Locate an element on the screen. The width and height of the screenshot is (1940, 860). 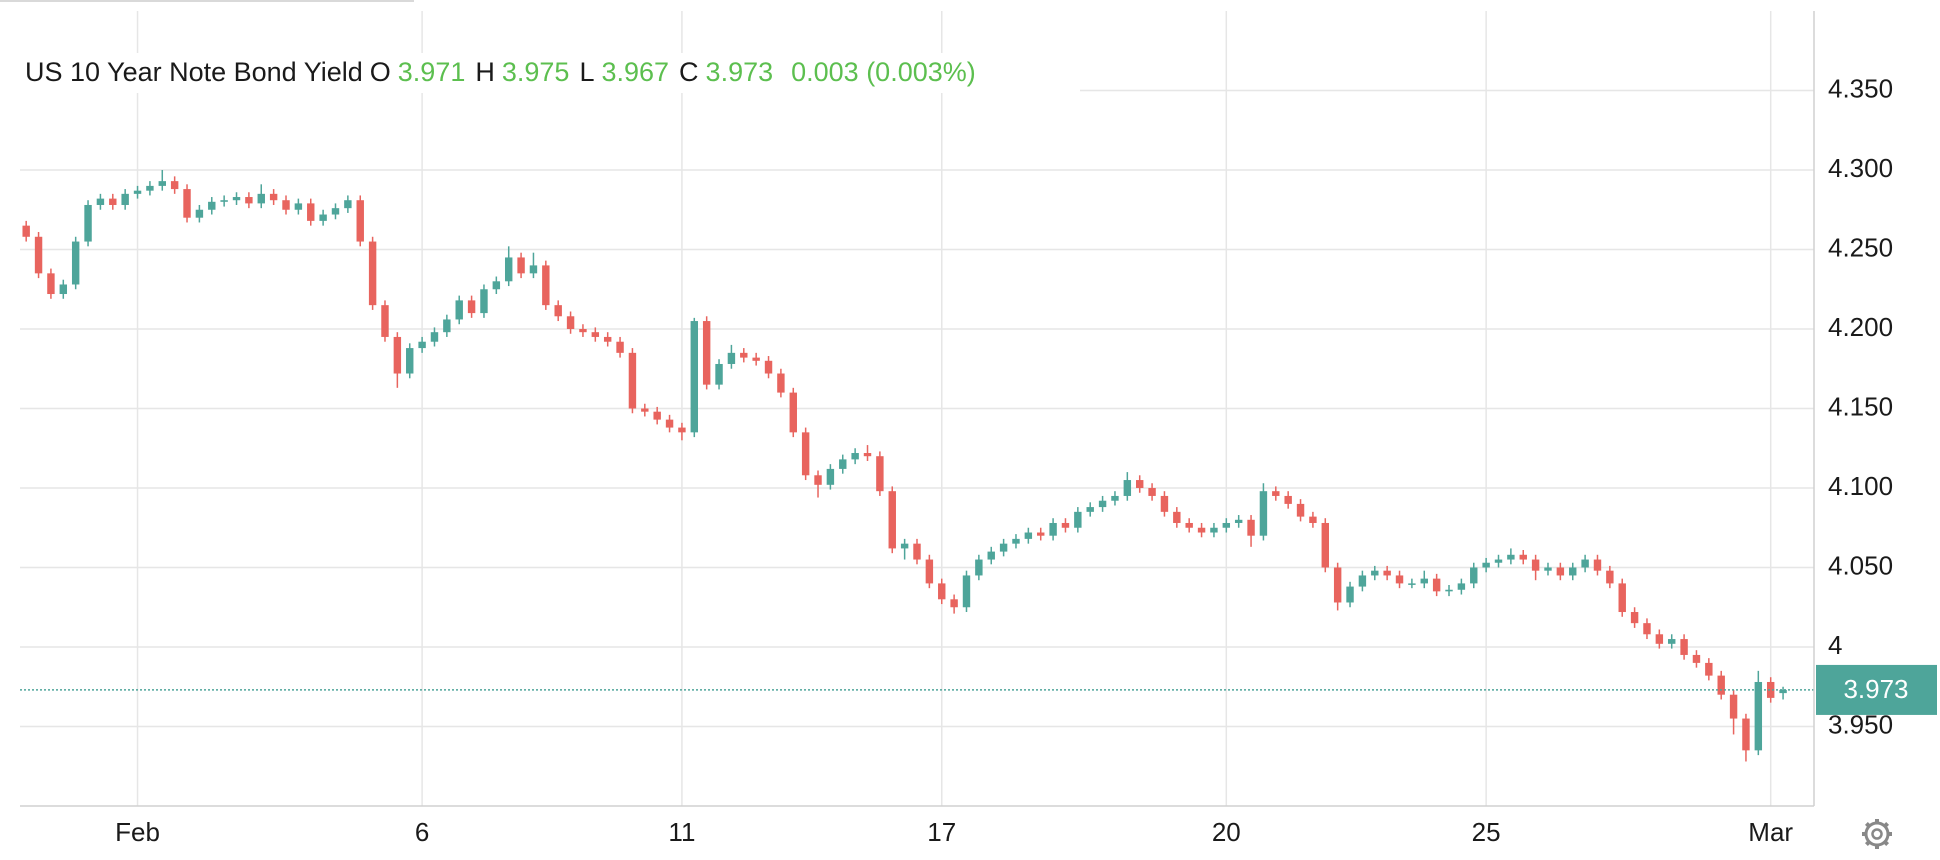
settings-button is located at coordinates (1877, 834).